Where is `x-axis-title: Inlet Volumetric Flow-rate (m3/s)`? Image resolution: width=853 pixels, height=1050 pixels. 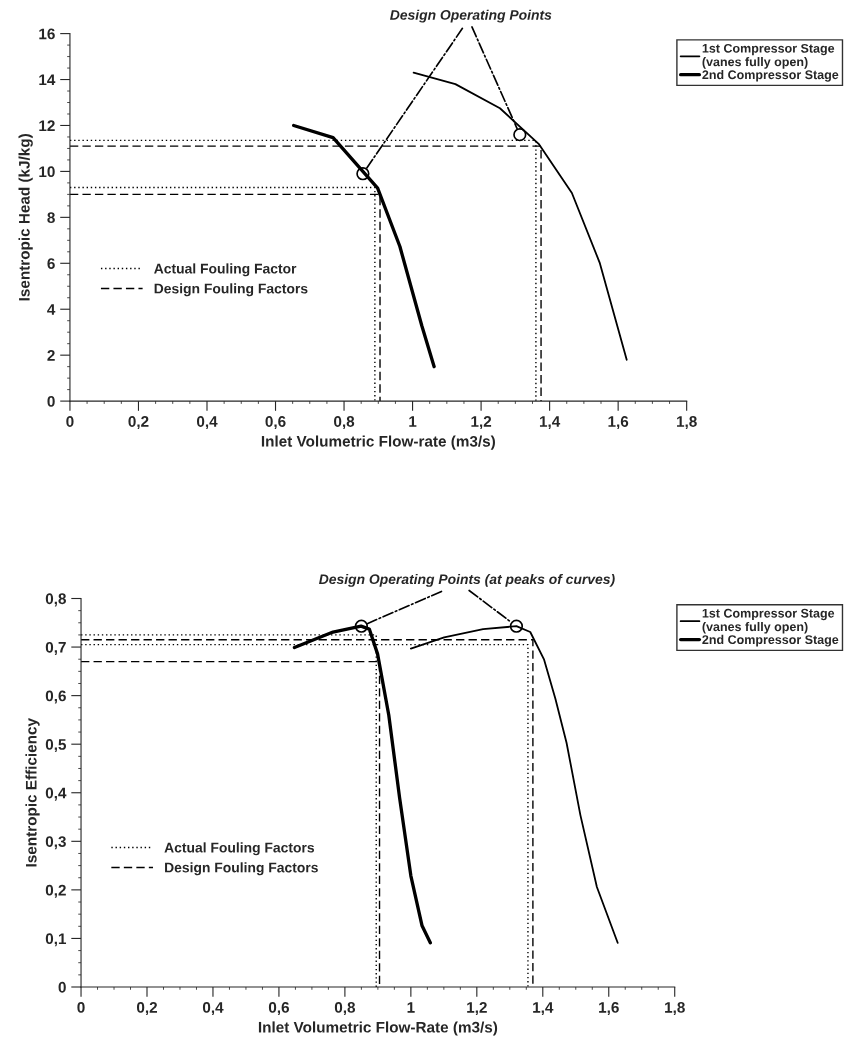 x-axis-title: Inlet Volumetric Flow-rate (m3/s) is located at coordinates (378, 442).